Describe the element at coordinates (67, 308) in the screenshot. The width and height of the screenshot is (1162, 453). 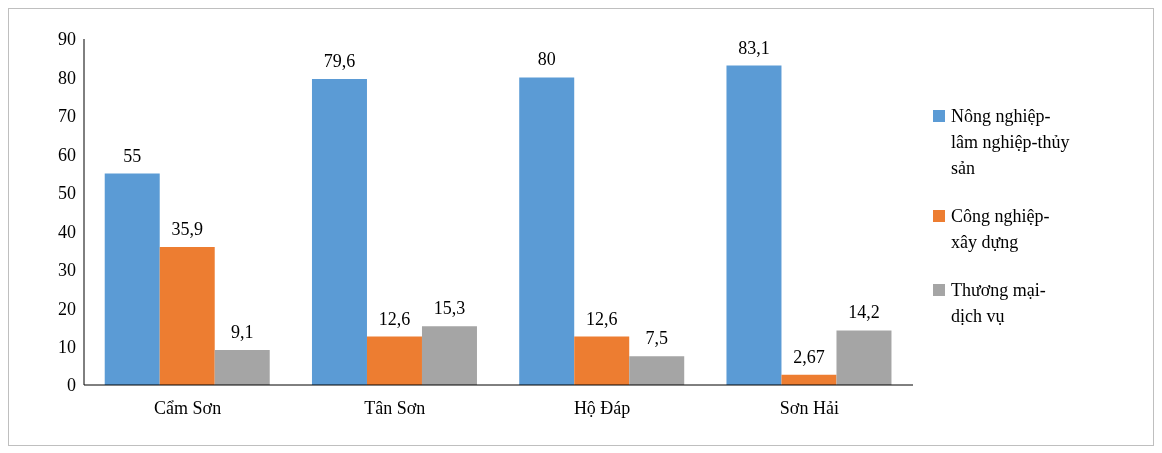
I see `y-tick-label: 20` at that location.